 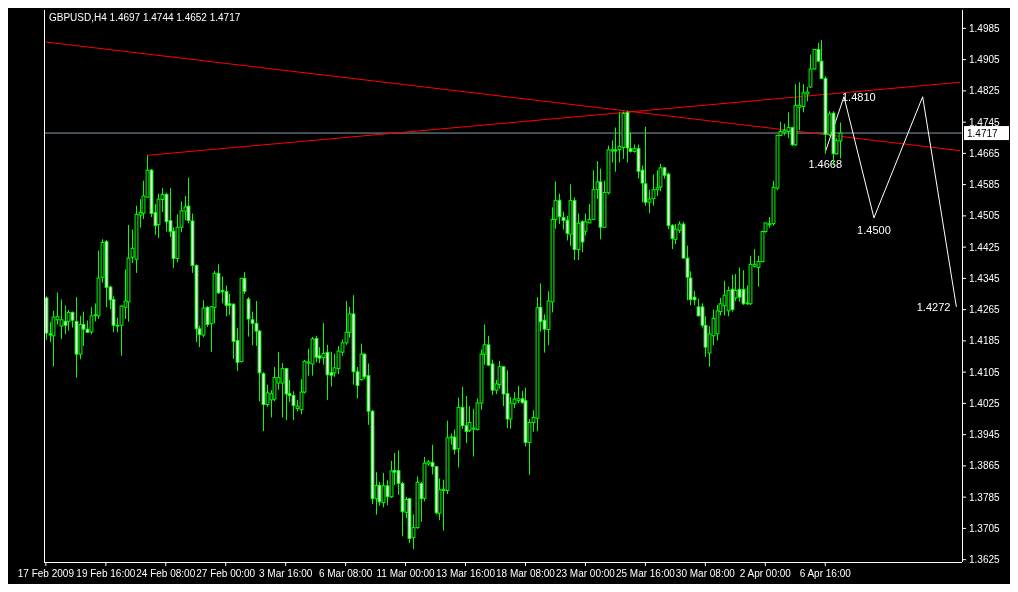 I want to click on data-label: 1.4500, so click(x=874, y=229).